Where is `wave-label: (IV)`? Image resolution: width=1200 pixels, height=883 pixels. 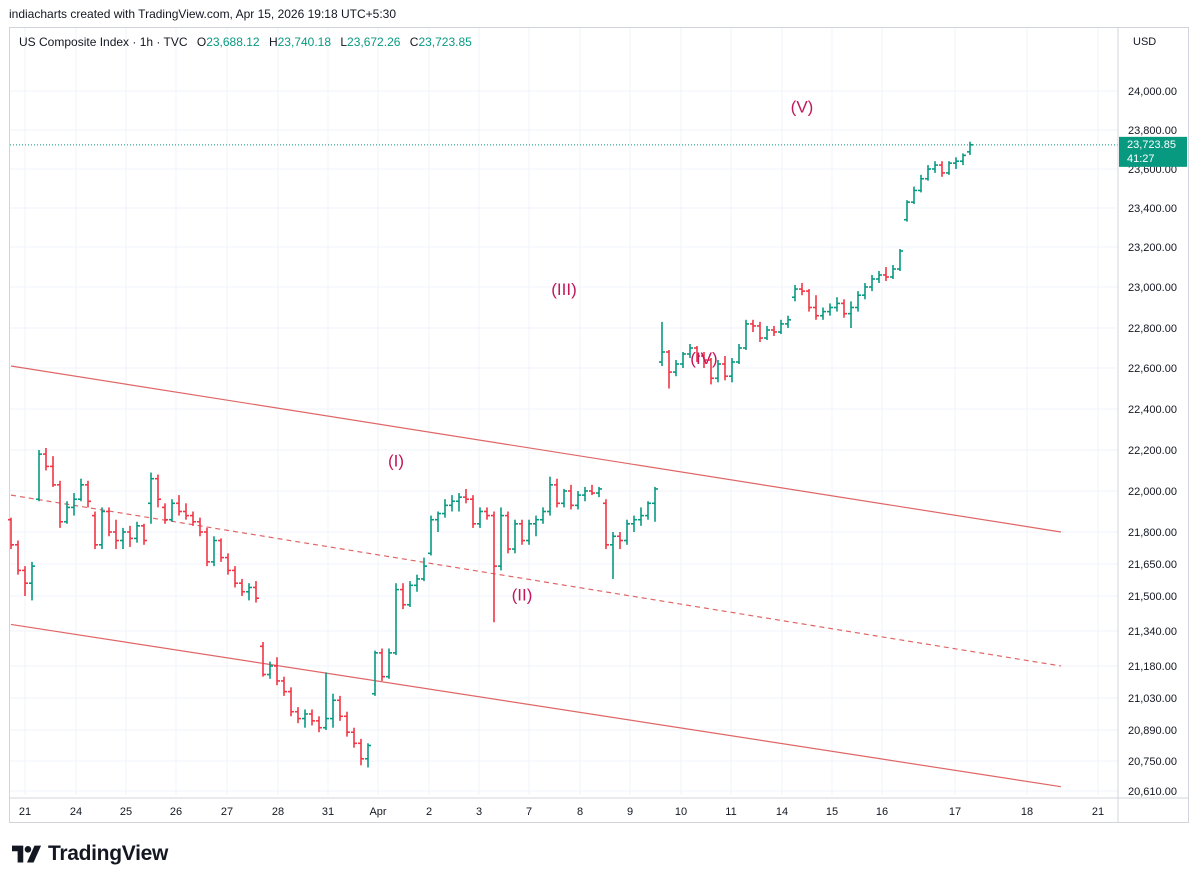
wave-label: (IV) is located at coordinates (703, 358).